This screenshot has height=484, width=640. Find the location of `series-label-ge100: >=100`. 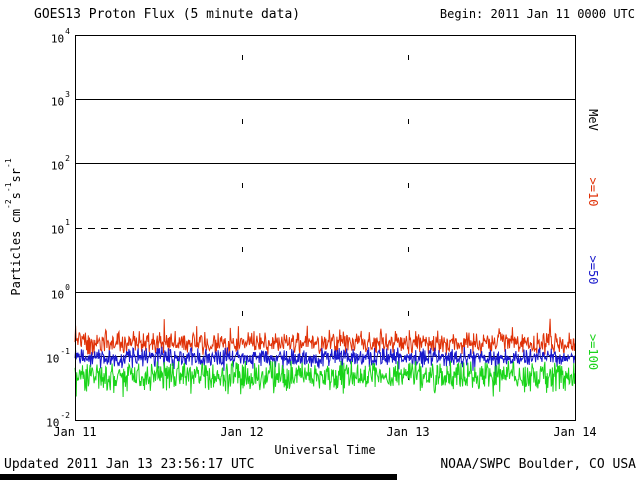

series-label-ge100: >=100 is located at coordinates (593, 352).